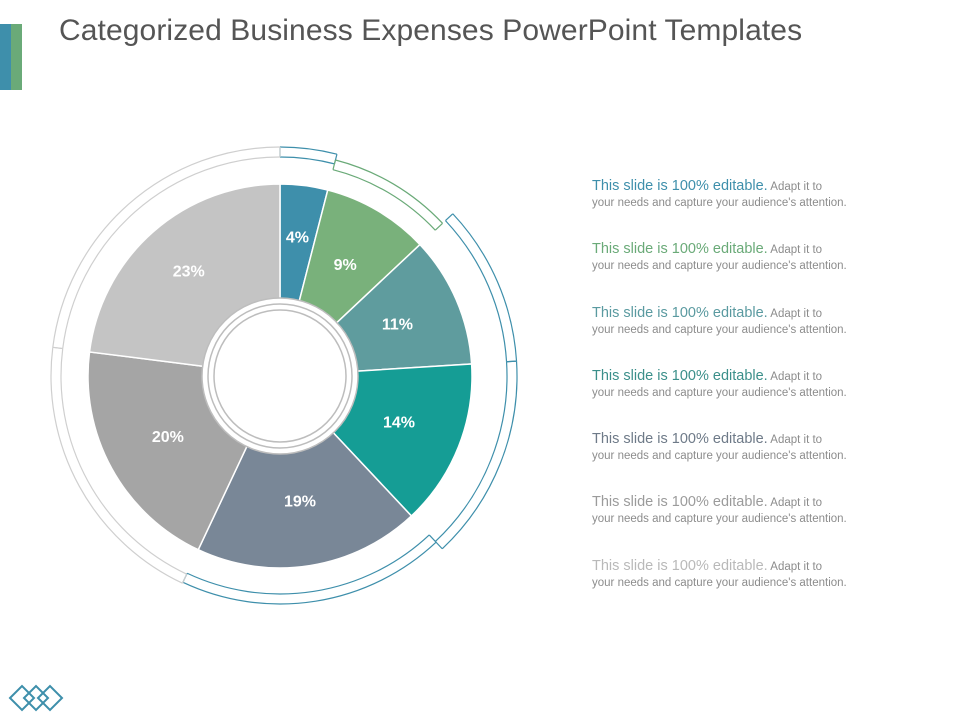 The width and height of the screenshot is (960, 720). What do you see at coordinates (399, 422) in the screenshot?
I see `slice-label: 14%` at bounding box center [399, 422].